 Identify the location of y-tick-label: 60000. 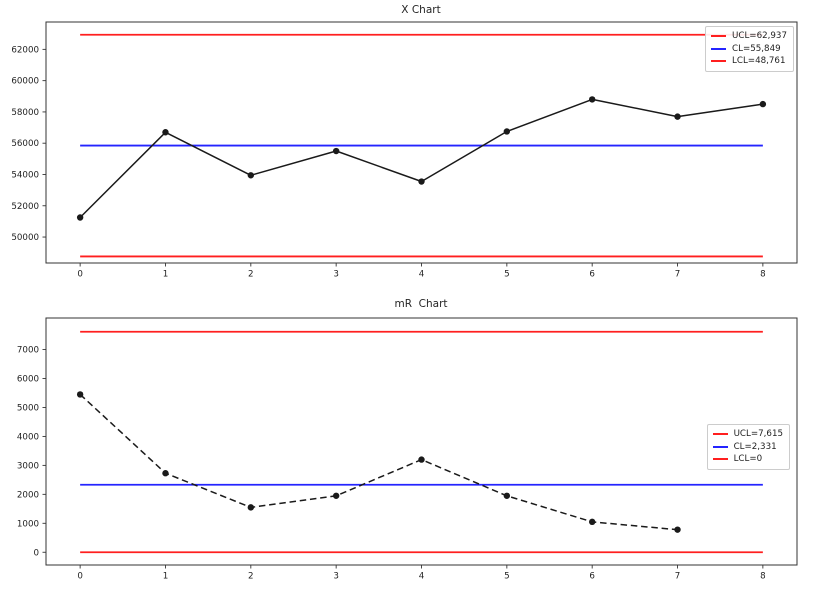
(25, 82).